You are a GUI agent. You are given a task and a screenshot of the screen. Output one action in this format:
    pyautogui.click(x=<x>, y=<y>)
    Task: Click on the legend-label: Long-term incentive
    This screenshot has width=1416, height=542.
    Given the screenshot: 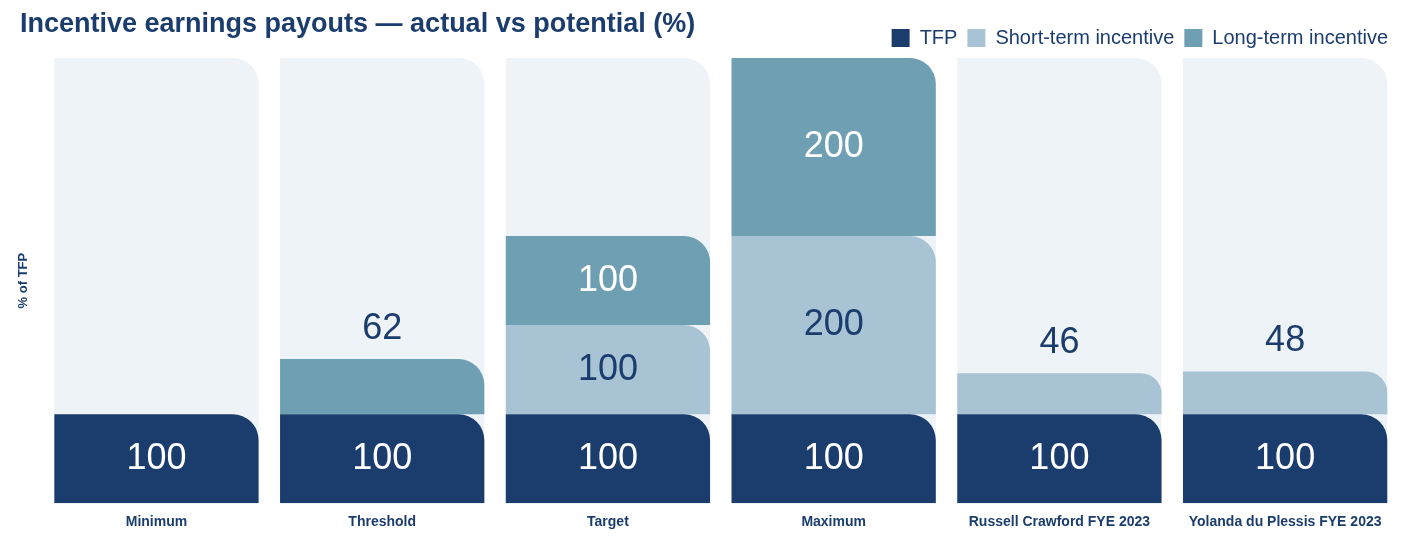 What is the action you would take?
    pyautogui.click(x=1300, y=36)
    